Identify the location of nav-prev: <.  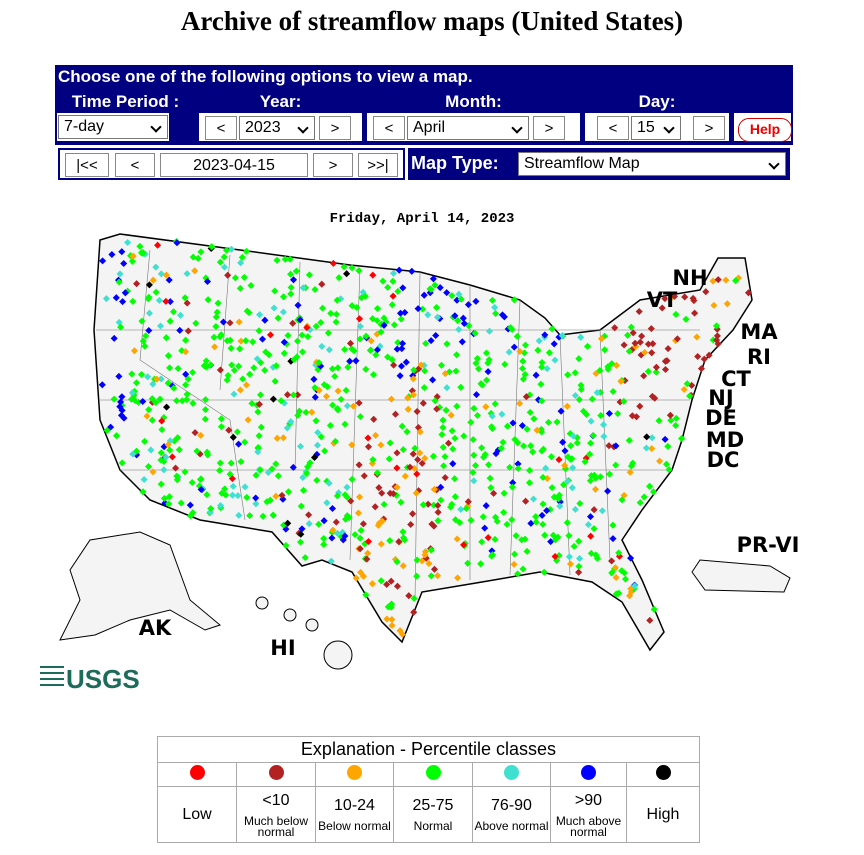
(135, 165).